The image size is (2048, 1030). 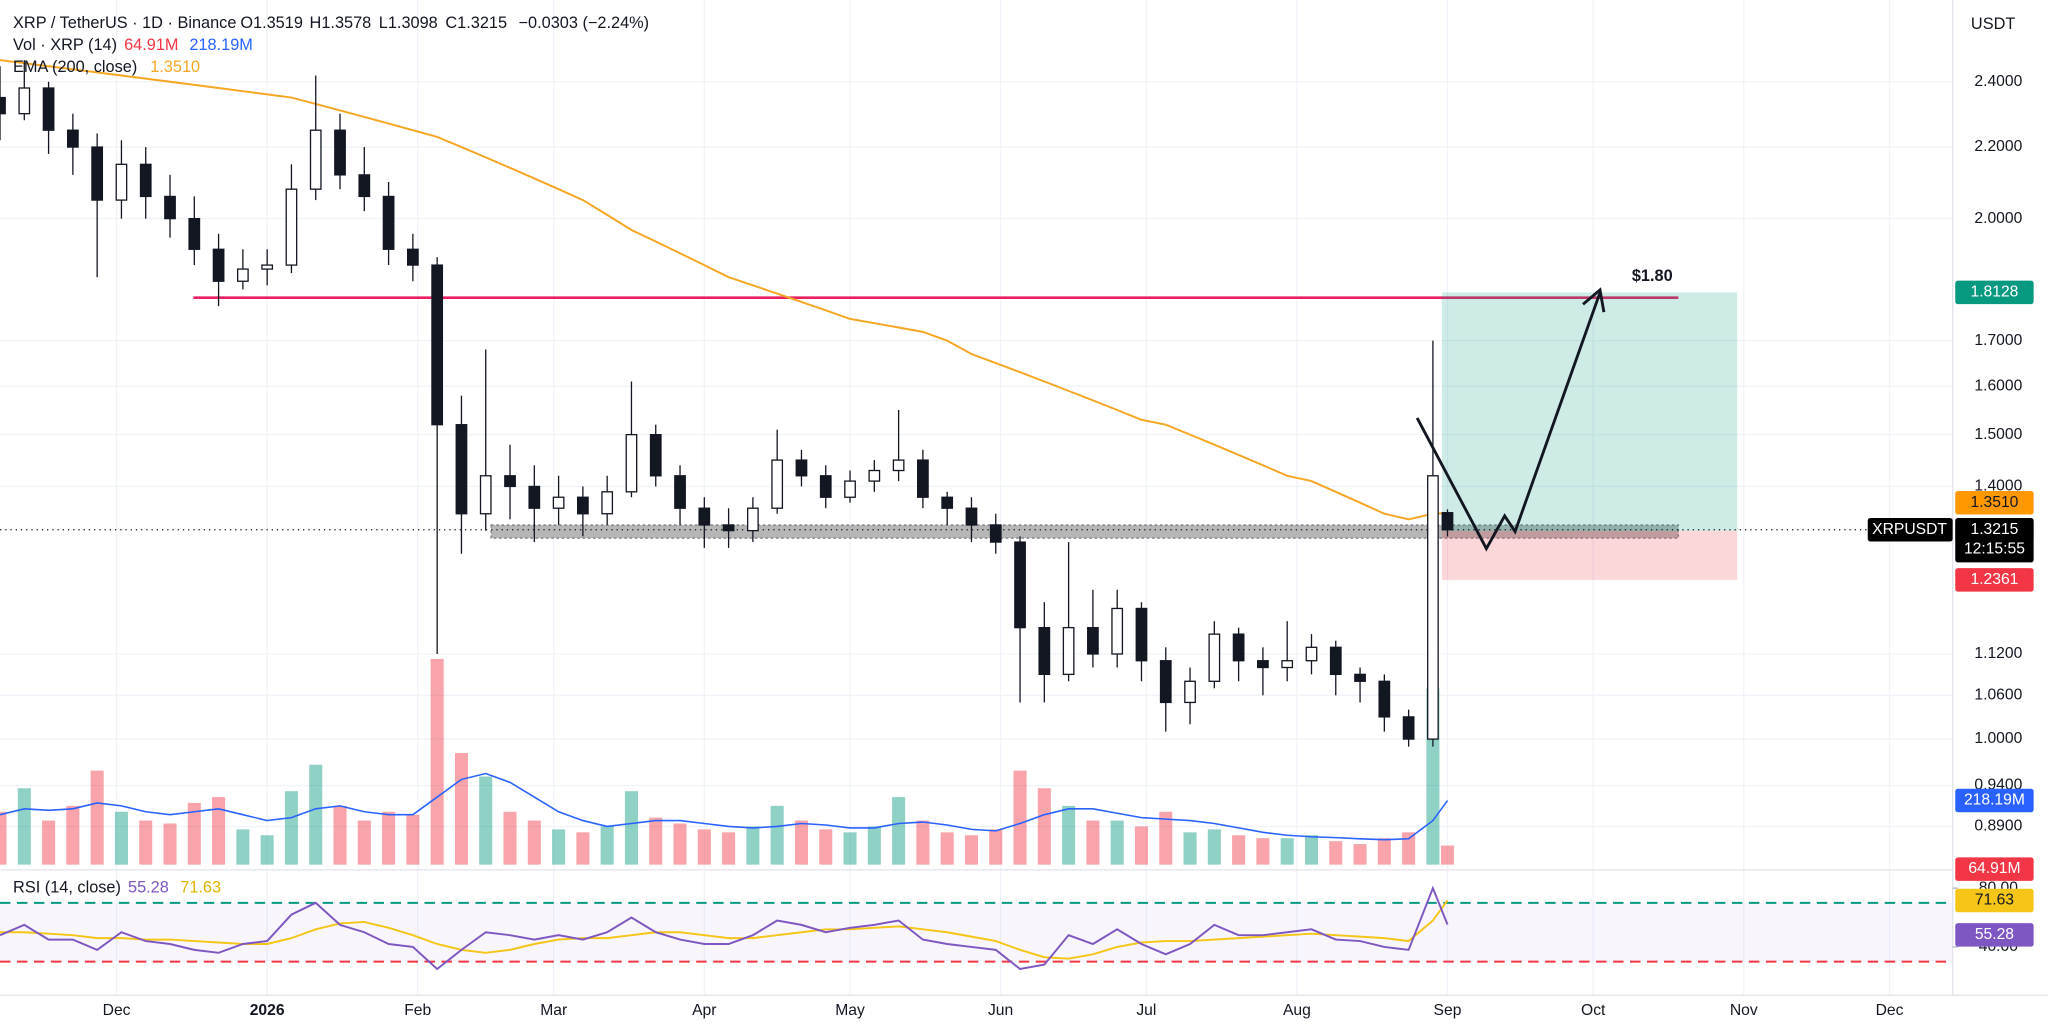 What do you see at coordinates (1994, 579) in the screenshot?
I see `badge-label: 1.2361` at bounding box center [1994, 579].